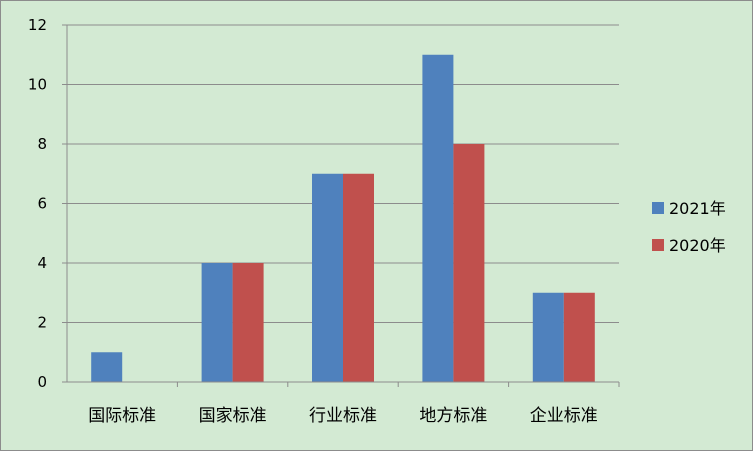 The image size is (753, 452). What do you see at coordinates (37, 25) in the screenshot?
I see `y-tick-label: 12` at bounding box center [37, 25].